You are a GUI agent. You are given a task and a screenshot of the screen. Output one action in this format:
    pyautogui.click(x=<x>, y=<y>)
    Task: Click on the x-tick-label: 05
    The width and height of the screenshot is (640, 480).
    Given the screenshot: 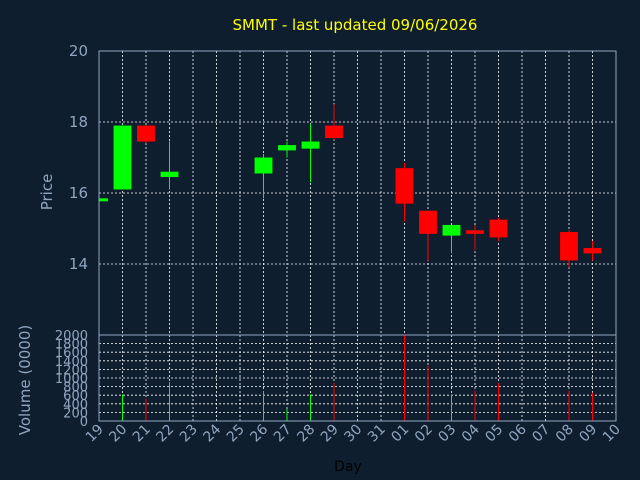 What is the action you would take?
    pyautogui.click(x=494, y=434)
    